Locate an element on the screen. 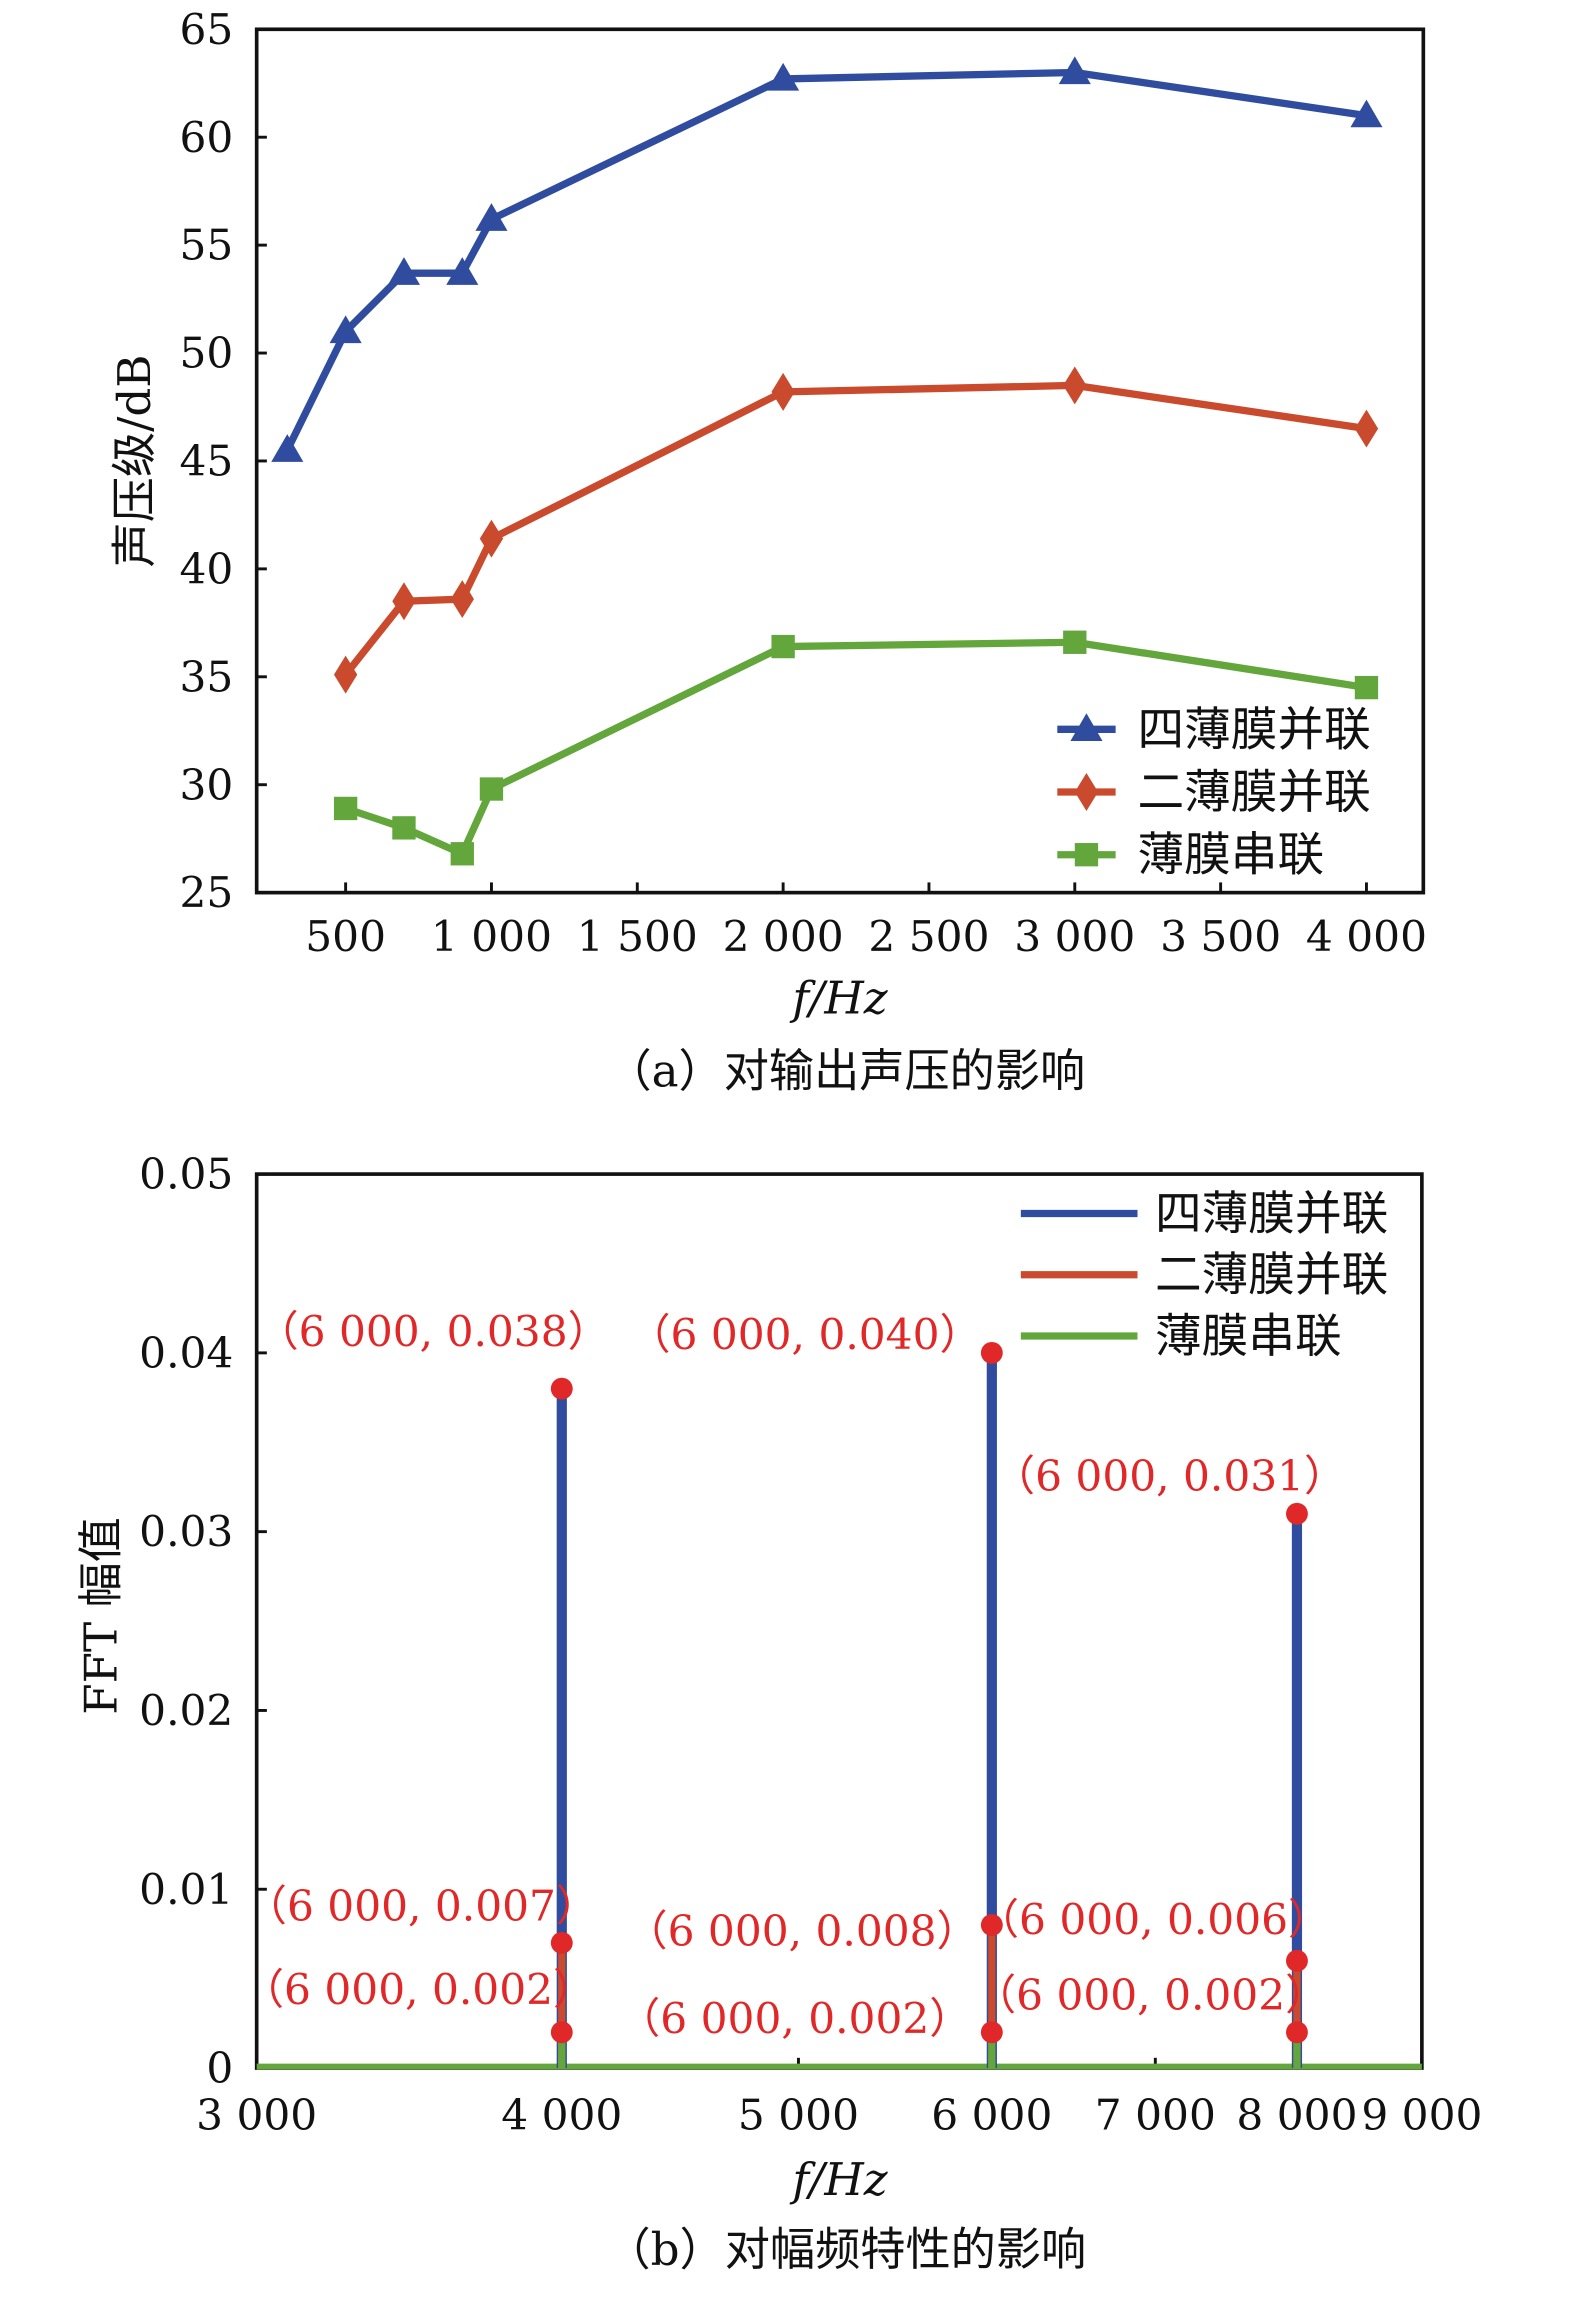  x-tick-label: 2 500 is located at coordinates (928, 936).